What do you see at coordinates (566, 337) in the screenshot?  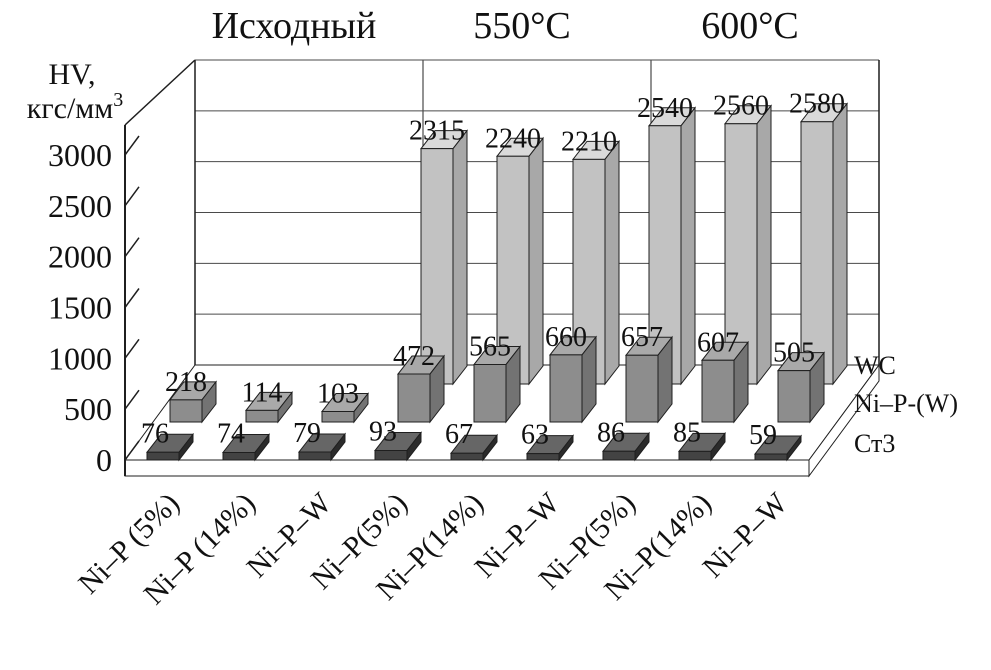 I see `value-label: 660` at bounding box center [566, 337].